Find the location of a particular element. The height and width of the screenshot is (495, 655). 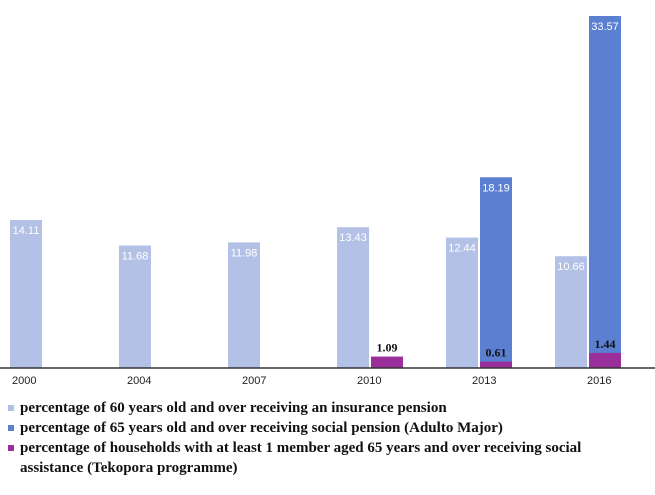

value-label: 1.09 is located at coordinates (387, 348).